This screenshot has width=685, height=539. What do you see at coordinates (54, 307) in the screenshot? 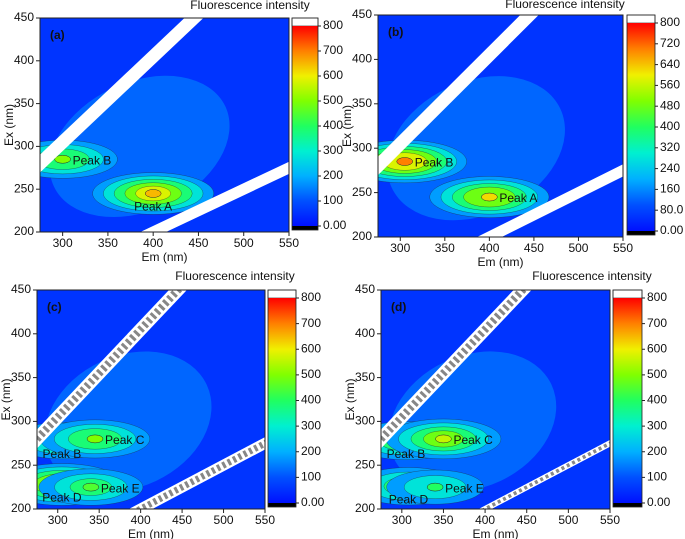
I see `panel-label: (c)` at bounding box center [54, 307].